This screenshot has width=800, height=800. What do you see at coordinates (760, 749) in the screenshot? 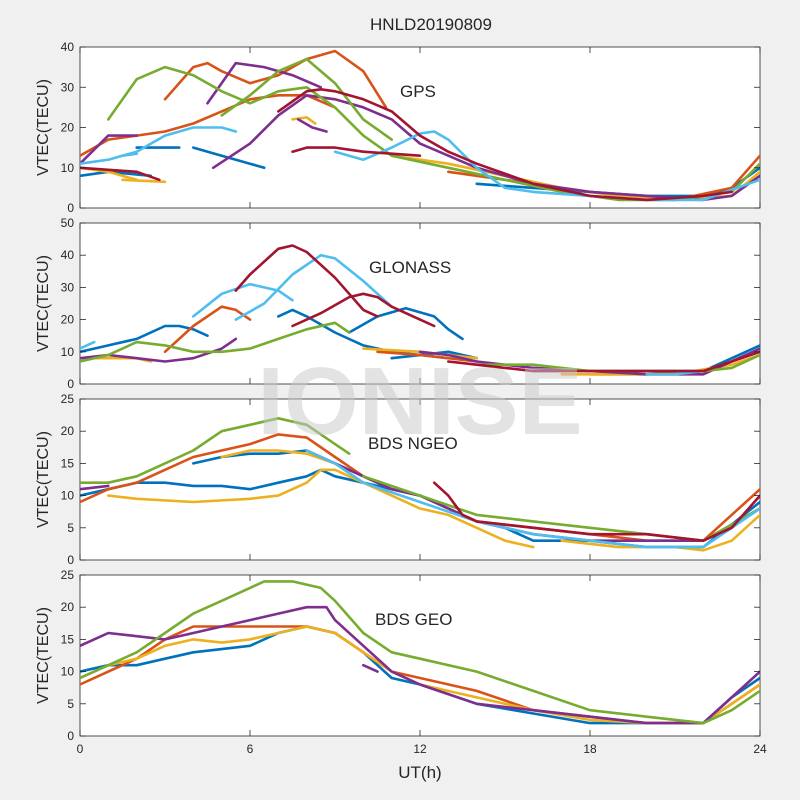
I see `x-tick-label: 24` at bounding box center [760, 749].